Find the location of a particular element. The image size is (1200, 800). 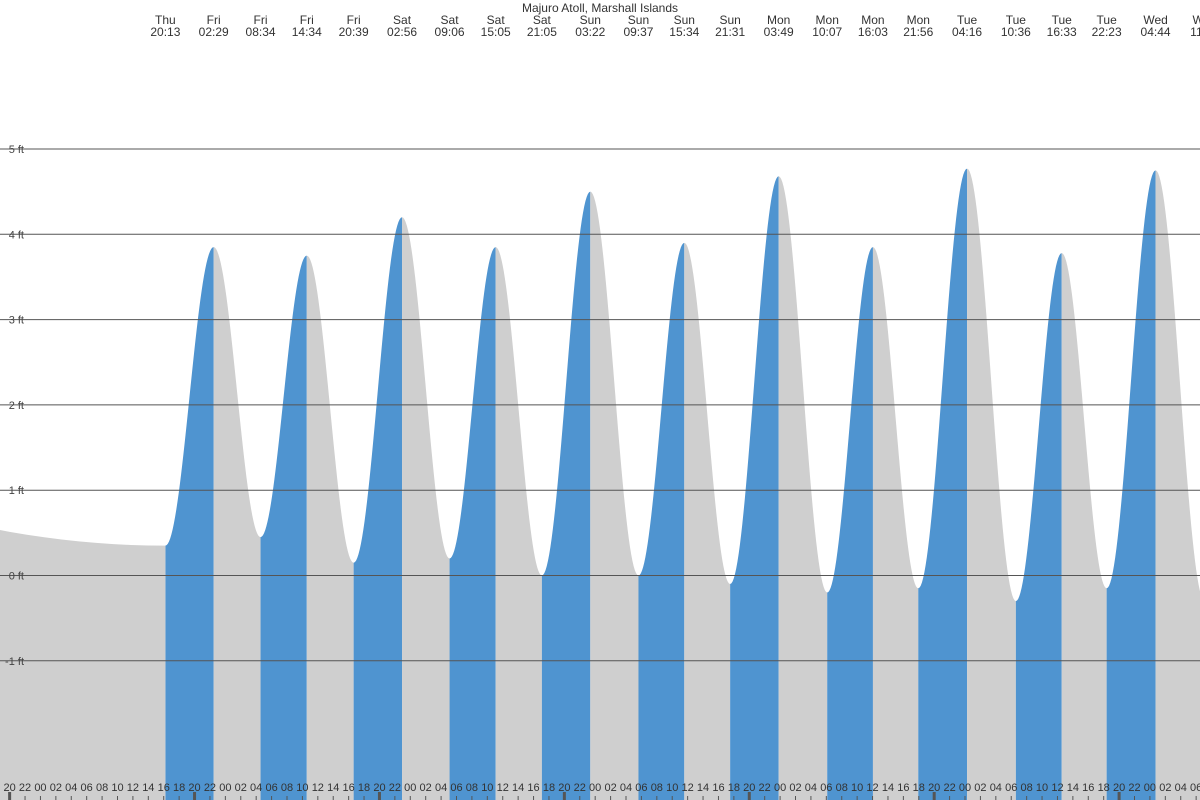

extreme-time-label: 04:44 is located at coordinates (1156, 32).